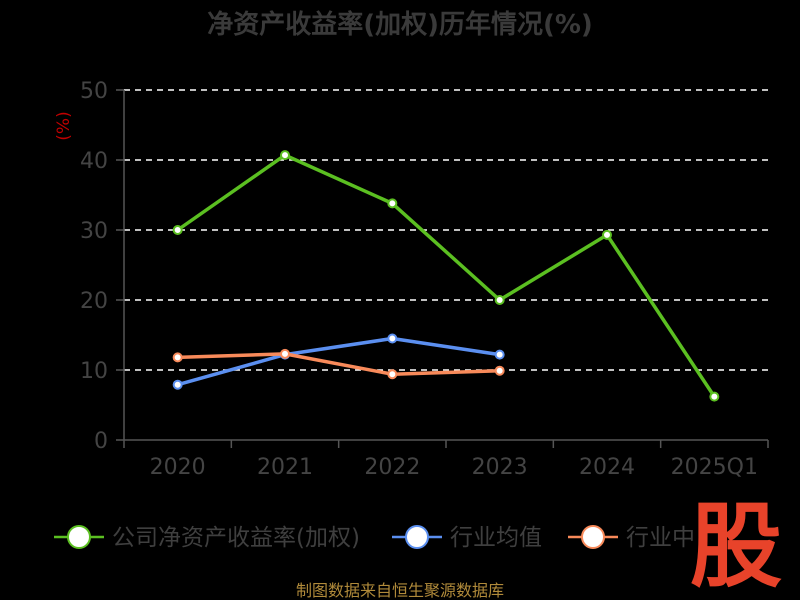  Describe the element at coordinates (500, 467) in the screenshot. I see `x-tick-label: 2023` at that location.